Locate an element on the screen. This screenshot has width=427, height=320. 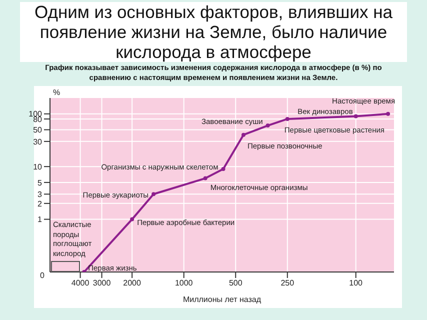
x-tick-label: 500 is located at coordinates (235, 283).